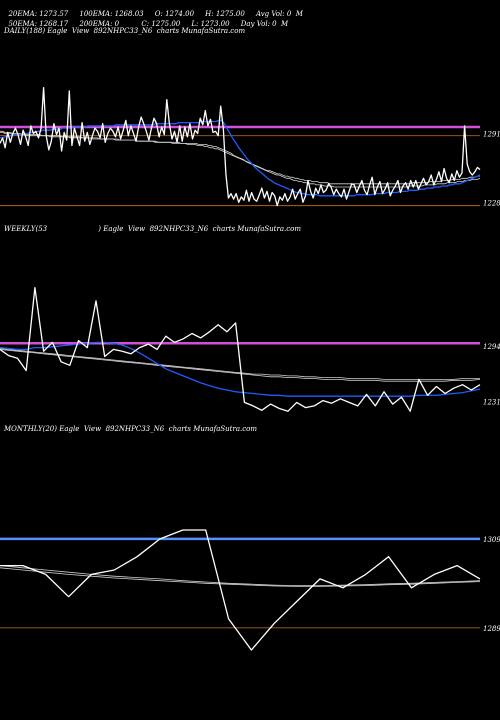  Describe the element at coordinates (491, 135) in the screenshot. I see `daily-y-tick-label: 1291` at that location.